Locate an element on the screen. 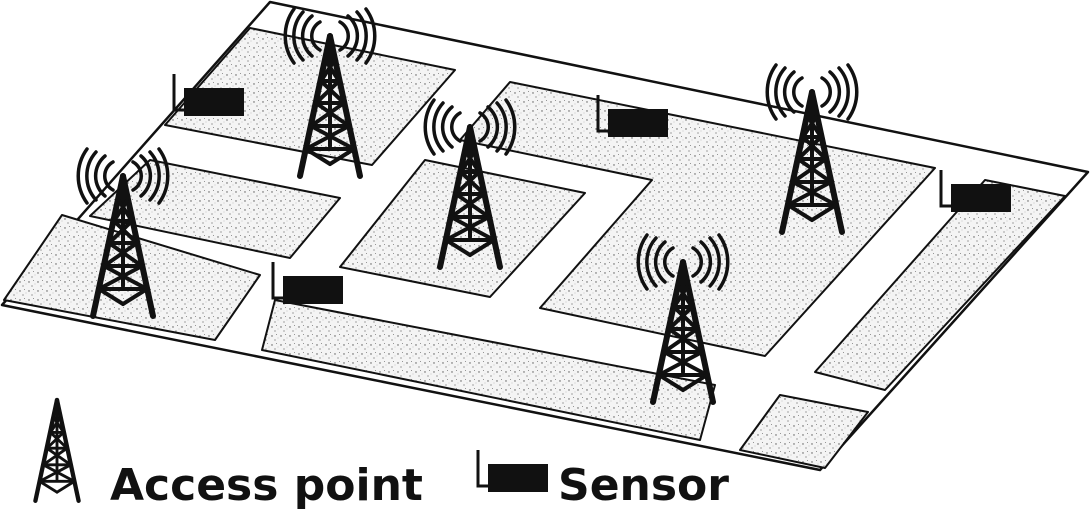  legend: Access point Sensor is located at coordinates (382, 455).